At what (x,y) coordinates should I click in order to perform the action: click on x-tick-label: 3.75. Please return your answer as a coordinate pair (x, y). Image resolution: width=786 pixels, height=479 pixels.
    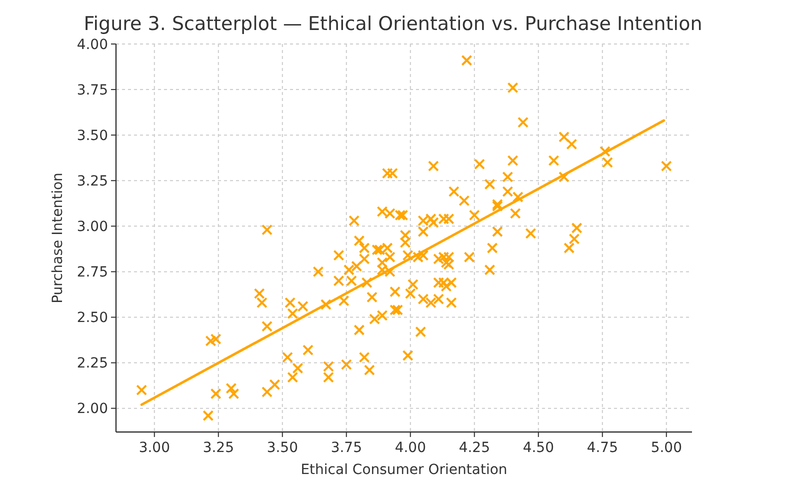
    Looking at the image, I should click on (346, 448).